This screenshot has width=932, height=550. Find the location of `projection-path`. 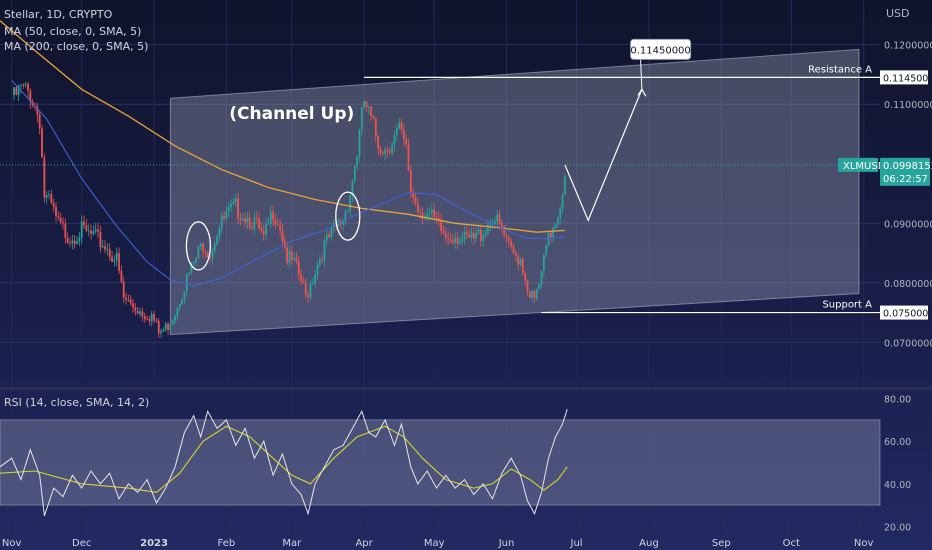

projection-path is located at coordinates (603, 155).